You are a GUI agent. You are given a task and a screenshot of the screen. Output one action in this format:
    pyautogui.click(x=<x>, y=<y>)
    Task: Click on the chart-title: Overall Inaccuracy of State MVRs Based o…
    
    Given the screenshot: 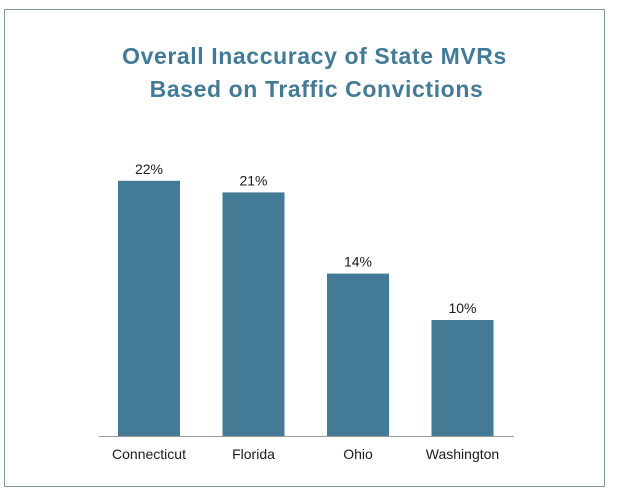 What is the action you would take?
    pyautogui.click(x=314, y=73)
    